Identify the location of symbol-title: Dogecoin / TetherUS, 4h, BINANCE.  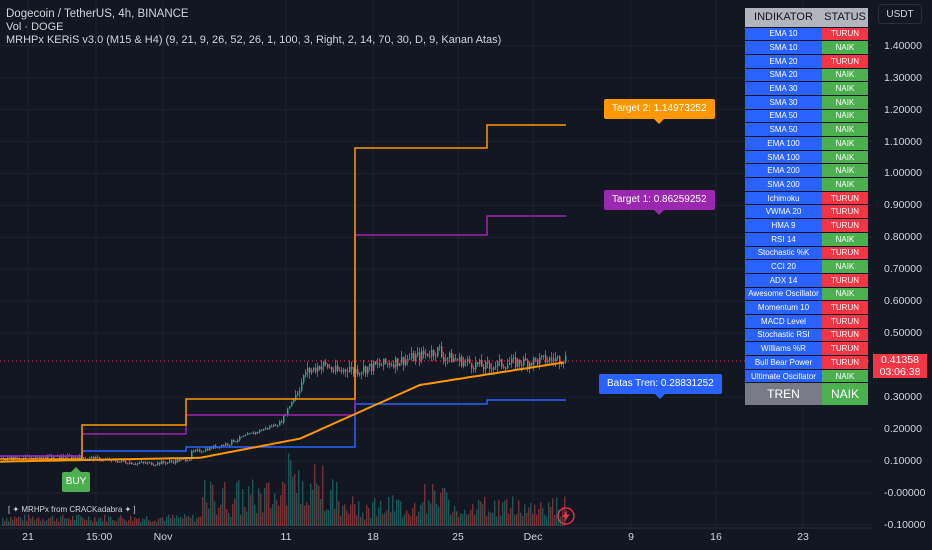
(97, 14).